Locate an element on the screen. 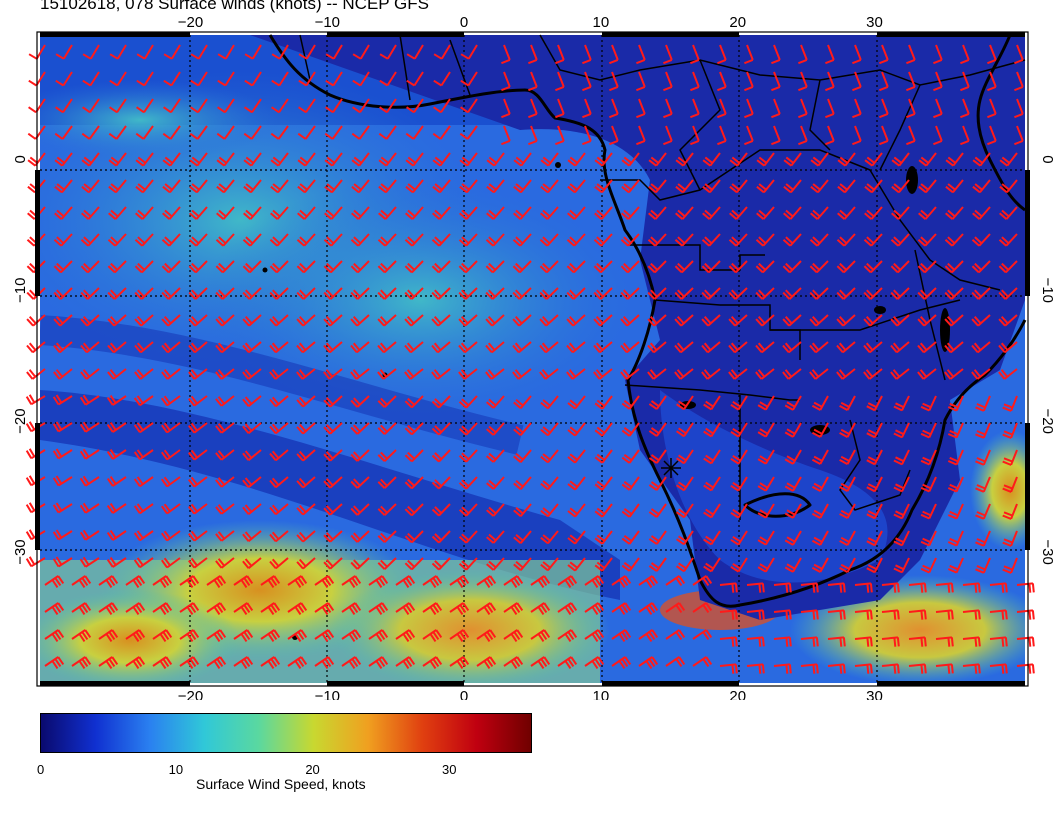 The width and height of the screenshot is (1056, 816). lat-tick-label-left: −10 is located at coordinates (20, 290).